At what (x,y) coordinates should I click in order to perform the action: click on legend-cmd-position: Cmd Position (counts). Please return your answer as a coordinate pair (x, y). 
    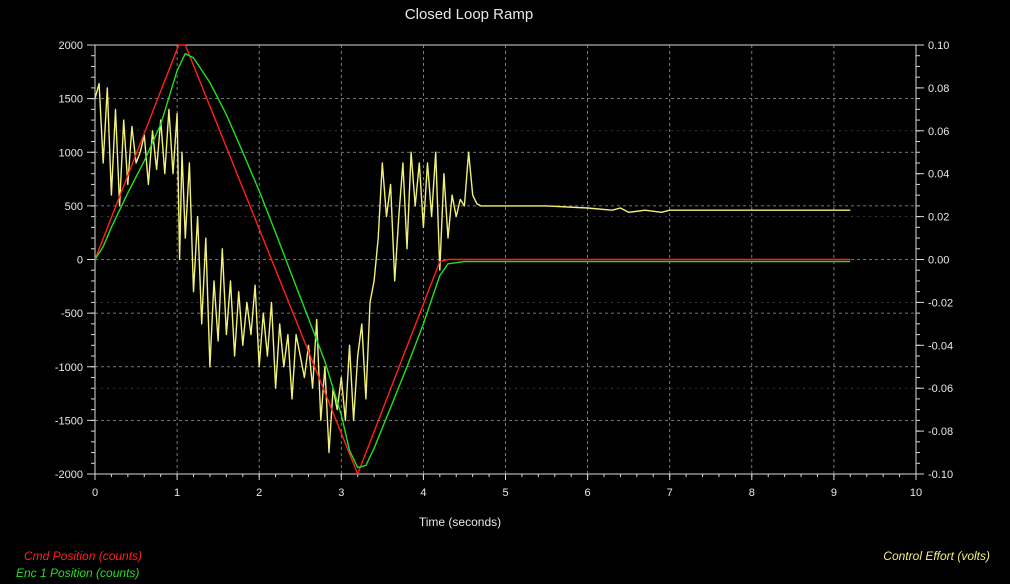
    Looking at the image, I should click on (83, 556).